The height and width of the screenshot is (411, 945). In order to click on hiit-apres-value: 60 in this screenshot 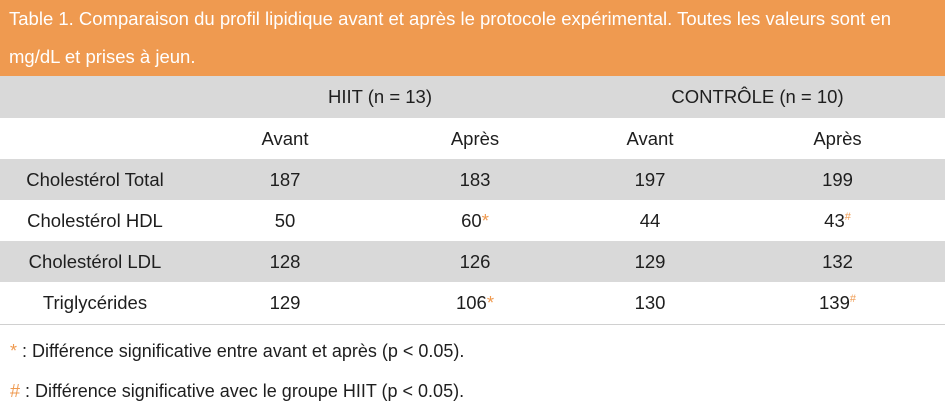, I will do `click(471, 220)`.